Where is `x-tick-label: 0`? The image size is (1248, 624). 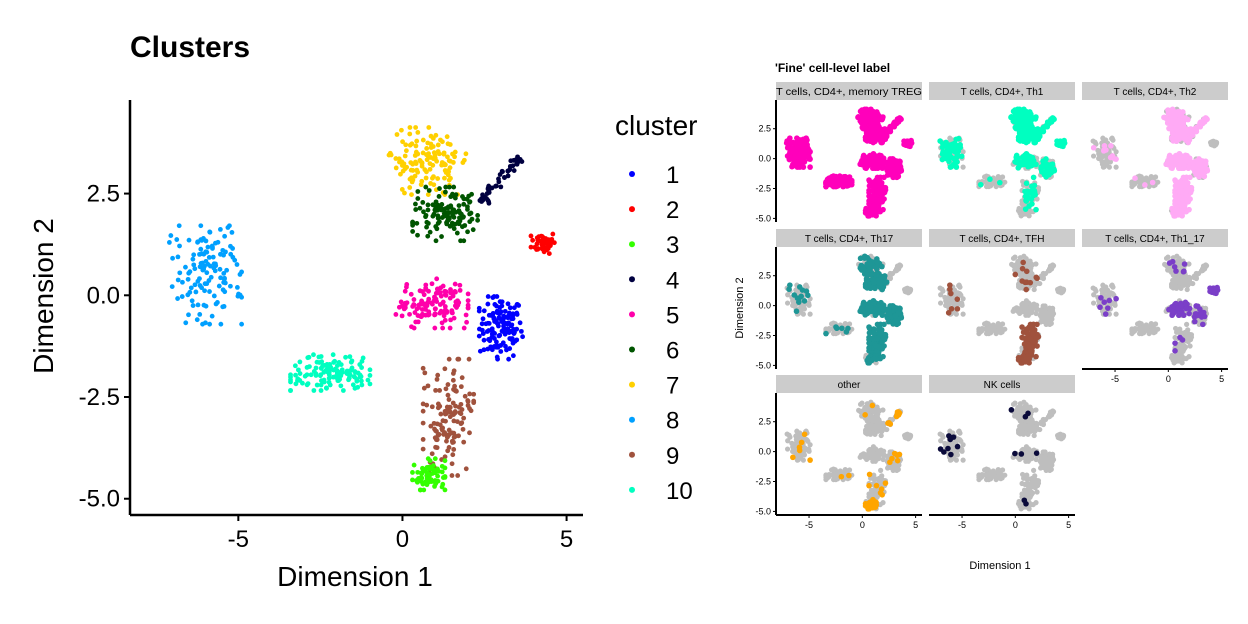 x-tick-label: 0 is located at coordinates (402, 539).